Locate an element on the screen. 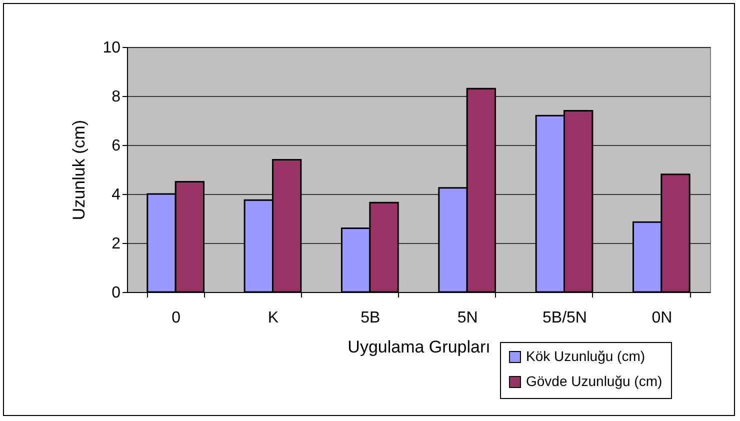  x-tick-label: K is located at coordinates (273, 318).